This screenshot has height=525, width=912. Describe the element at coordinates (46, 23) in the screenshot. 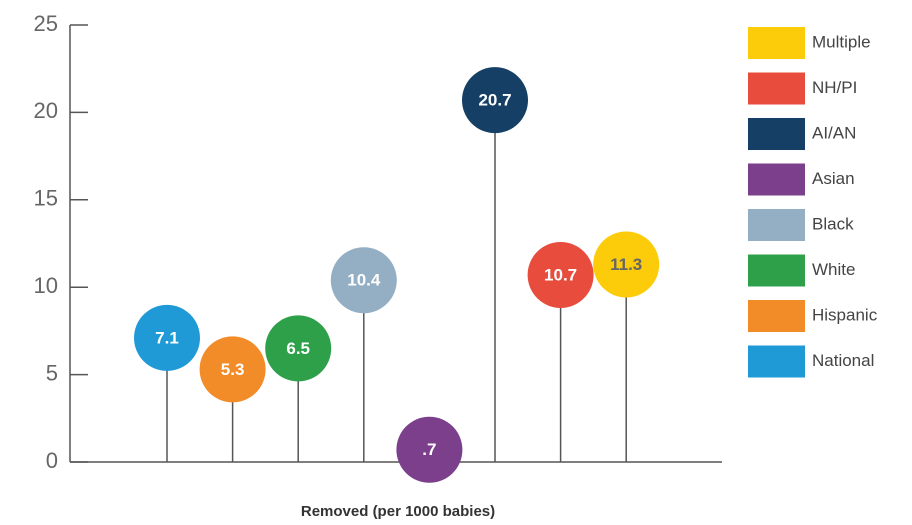

I see `y-tick-label: 25` at that location.